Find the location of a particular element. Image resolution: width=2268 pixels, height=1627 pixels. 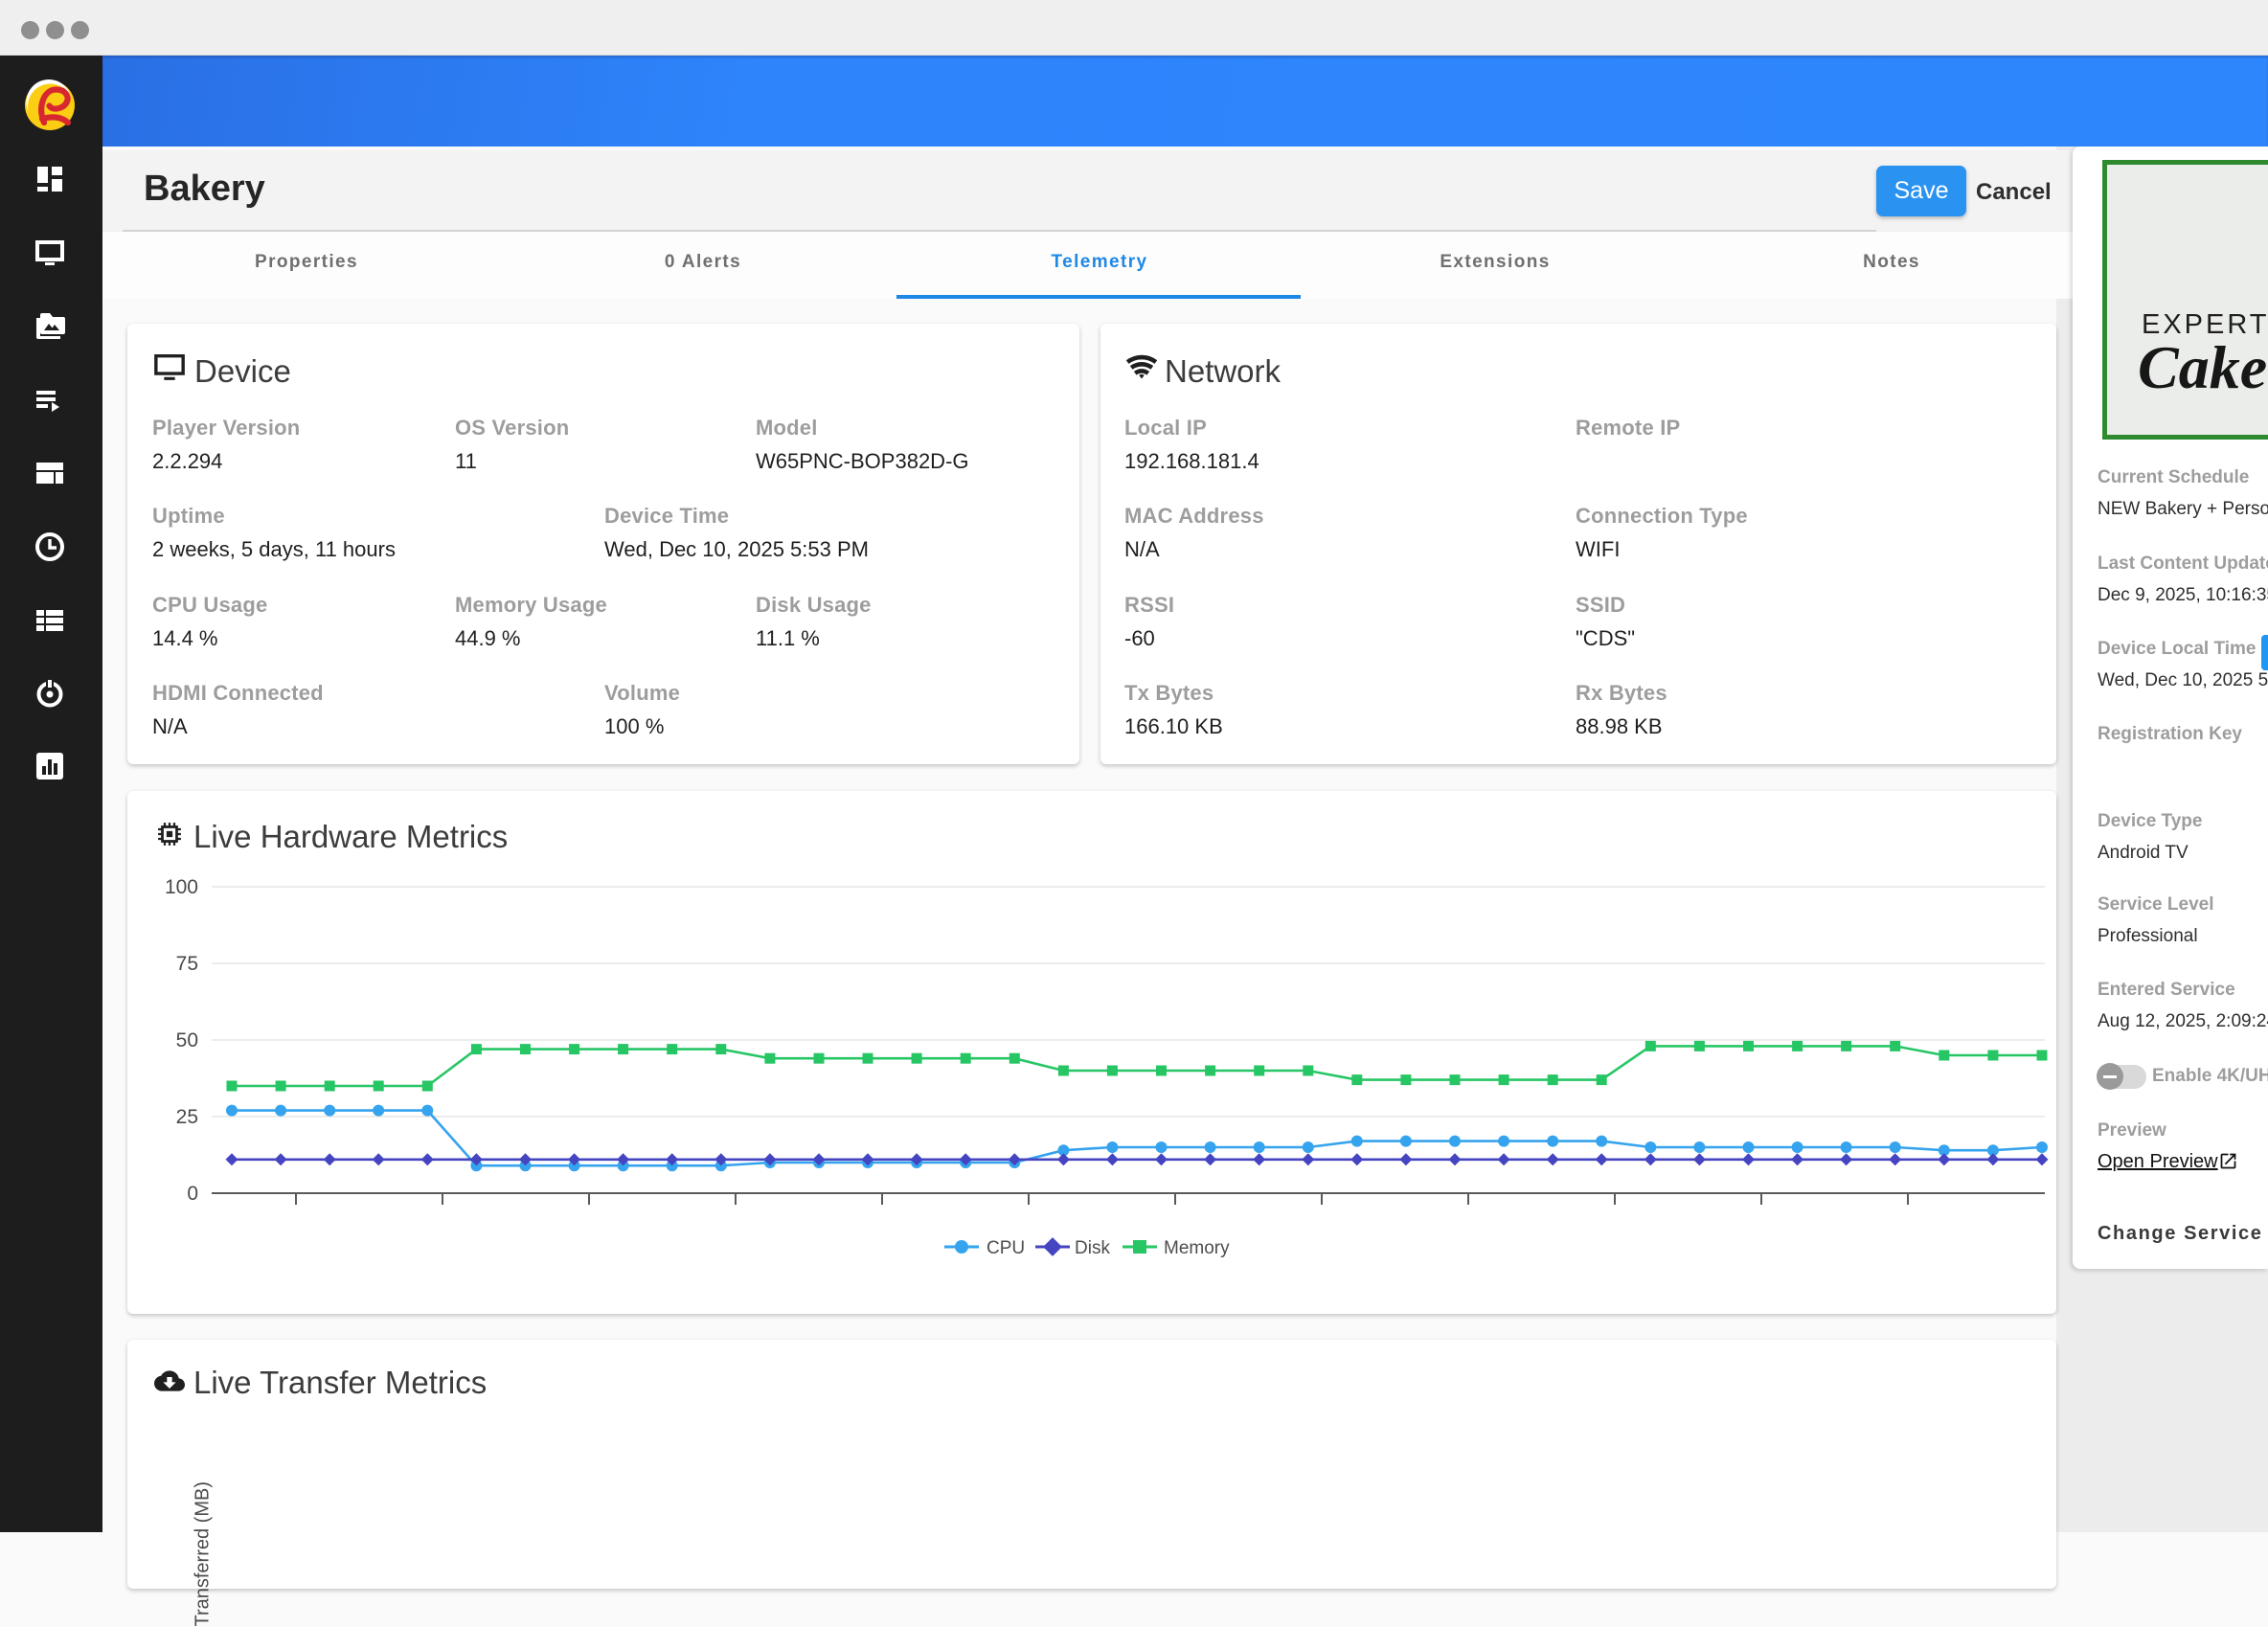

svg-text: CPU is located at coordinates (1006, 1248).